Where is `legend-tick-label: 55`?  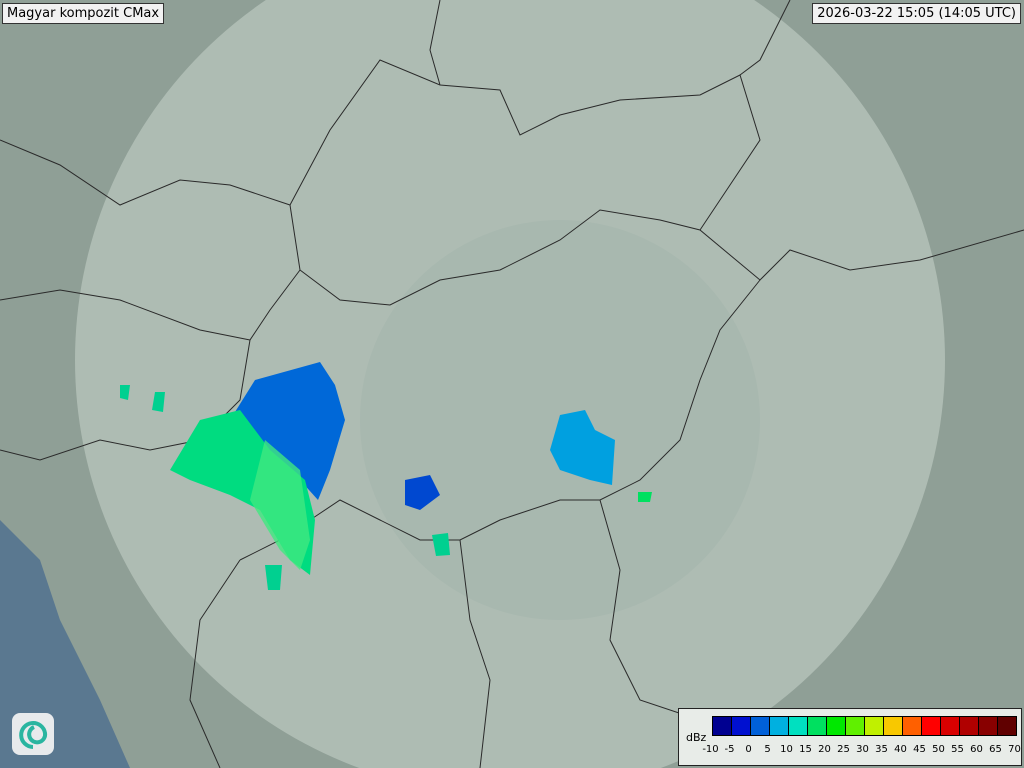
legend-tick-label: 55 is located at coordinates (957, 749).